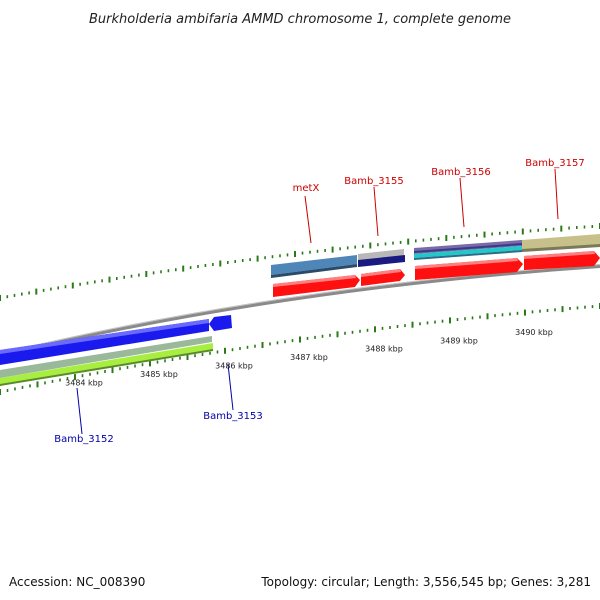  I want to click on cds-arrow-metX-shine, so click(314, 281).